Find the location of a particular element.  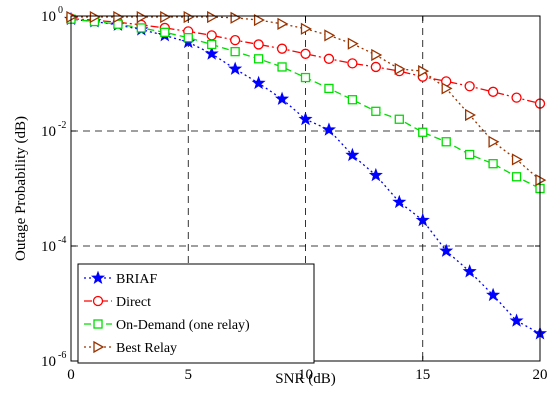

y-tick-label: 10 0 is located at coordinates (52, 15).